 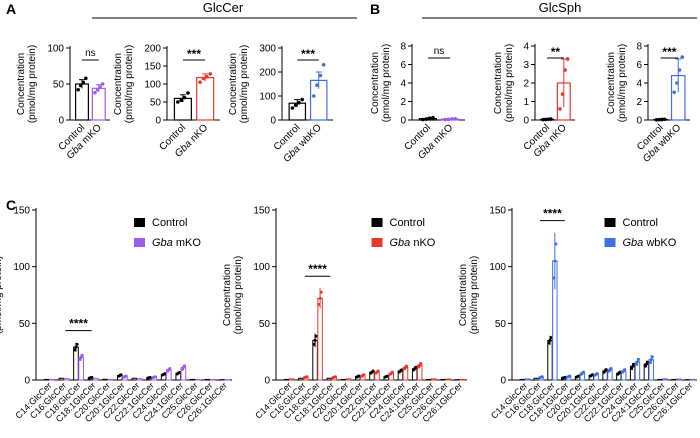 What do you see at coordinates (552, 214) in the screenshot?
I see `significance-label: ****` at bounding box center [552, 214].